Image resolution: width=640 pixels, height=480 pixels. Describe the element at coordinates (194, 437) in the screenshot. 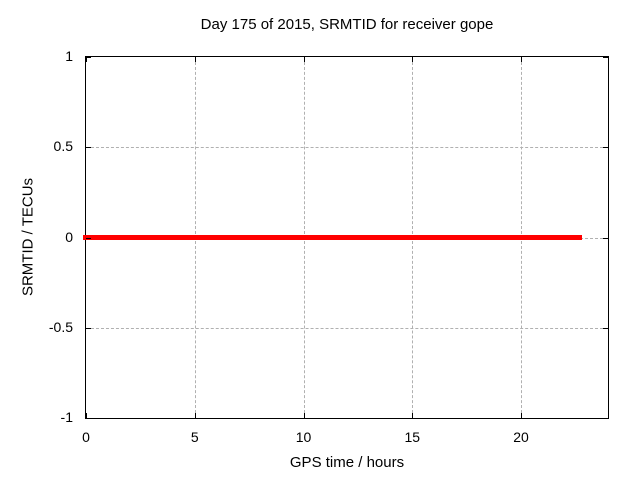

I see `x-tick-label: 5` at that location.